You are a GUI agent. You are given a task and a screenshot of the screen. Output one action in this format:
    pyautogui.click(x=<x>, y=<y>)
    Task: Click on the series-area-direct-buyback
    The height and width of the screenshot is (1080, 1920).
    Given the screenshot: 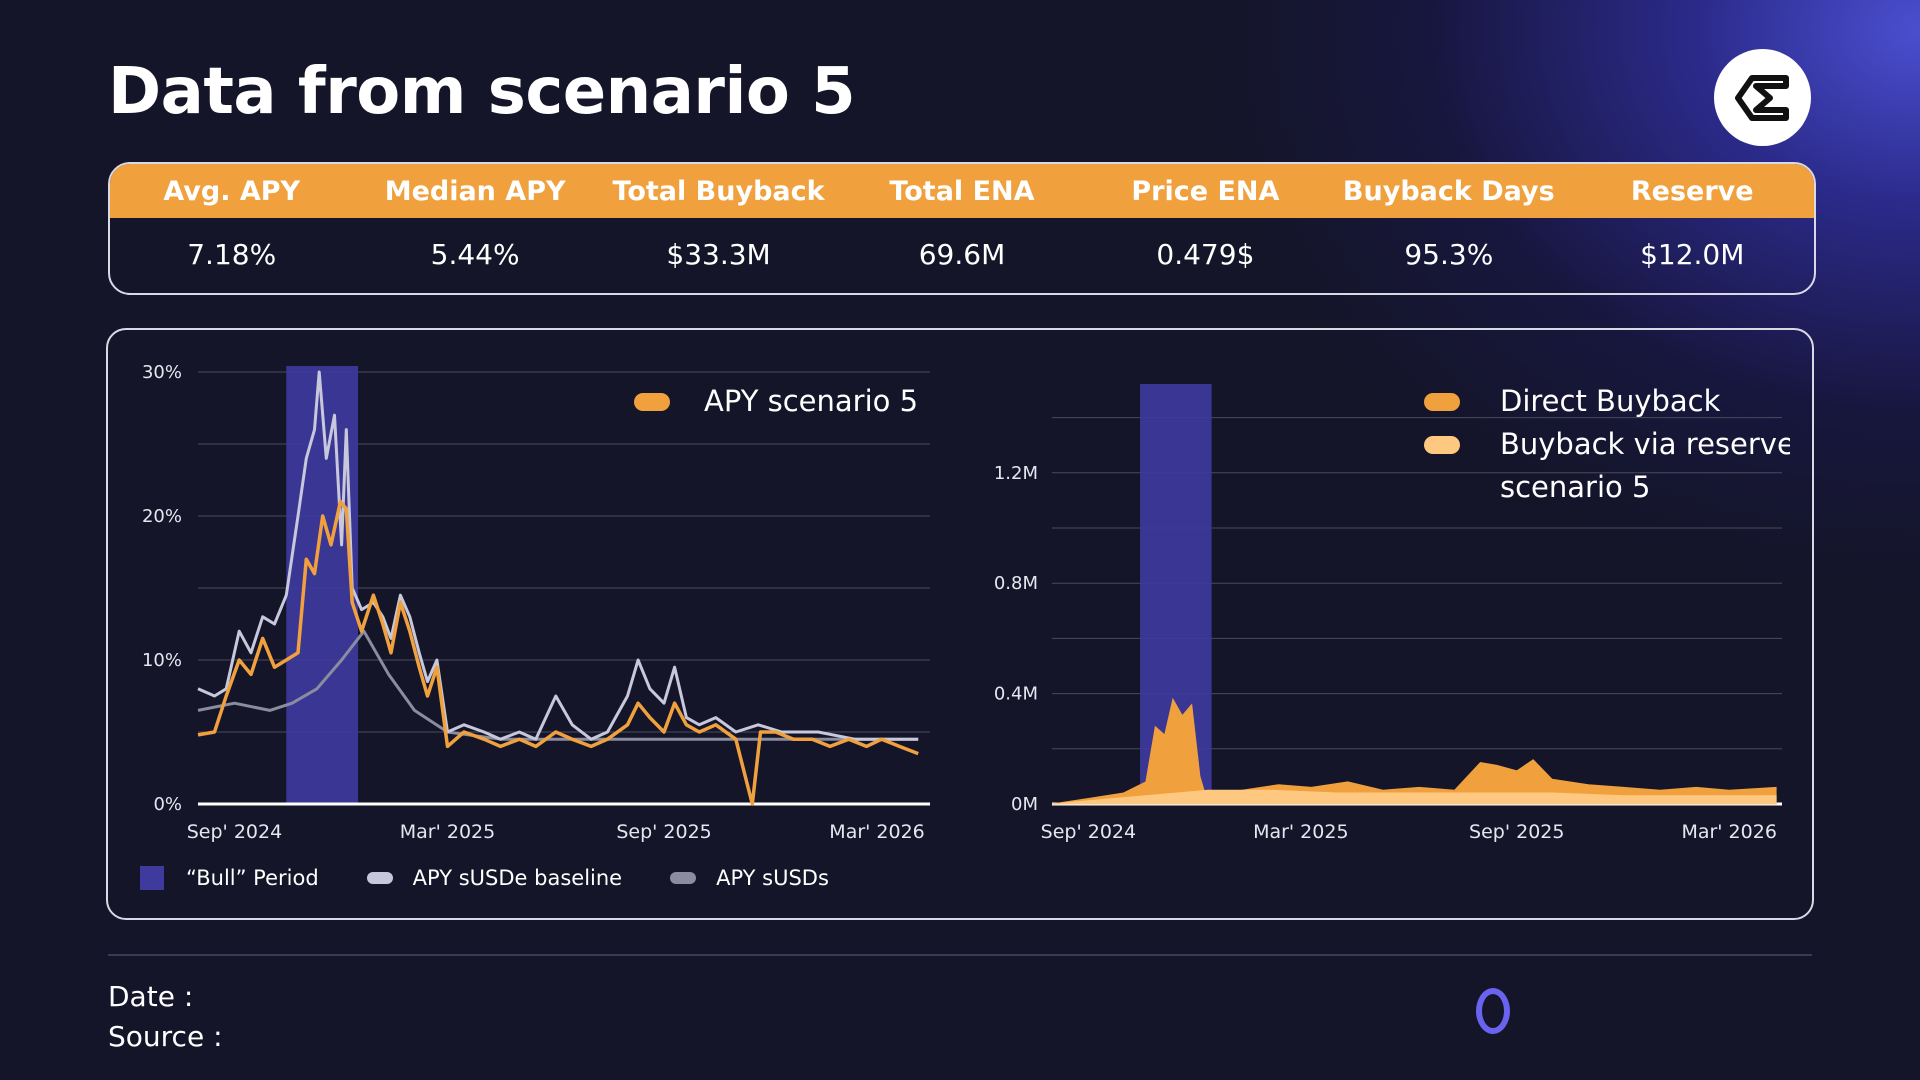 What is the action you would take?
    pyautogui.click(x=1414, y=751)
    